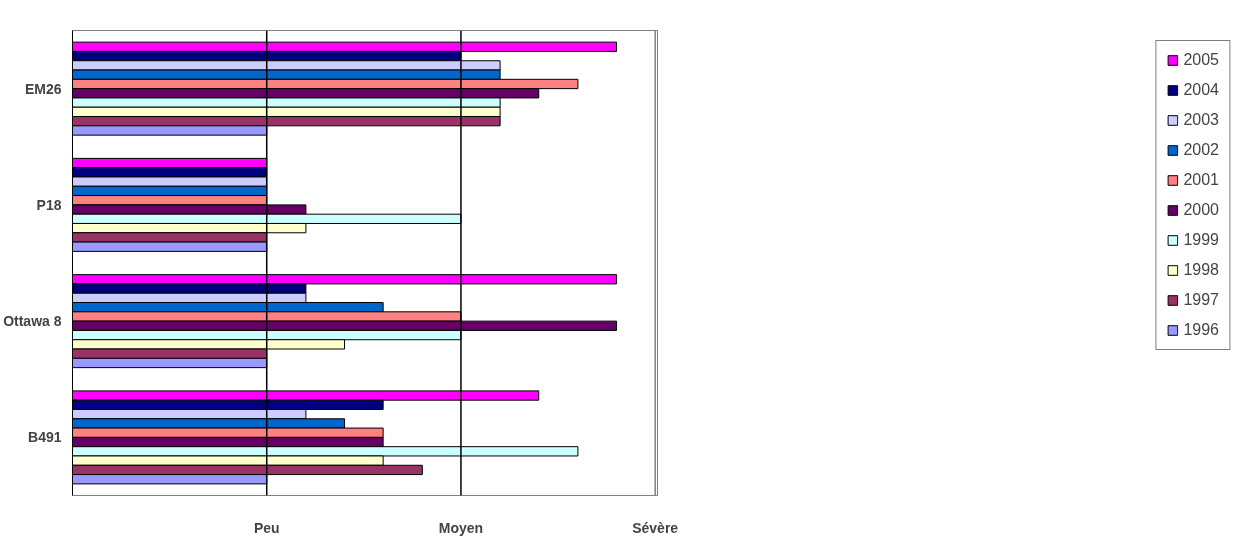 This screenshot has height=552, width=1248. I want to click on legend-label: 2004, so click(1201, 90).